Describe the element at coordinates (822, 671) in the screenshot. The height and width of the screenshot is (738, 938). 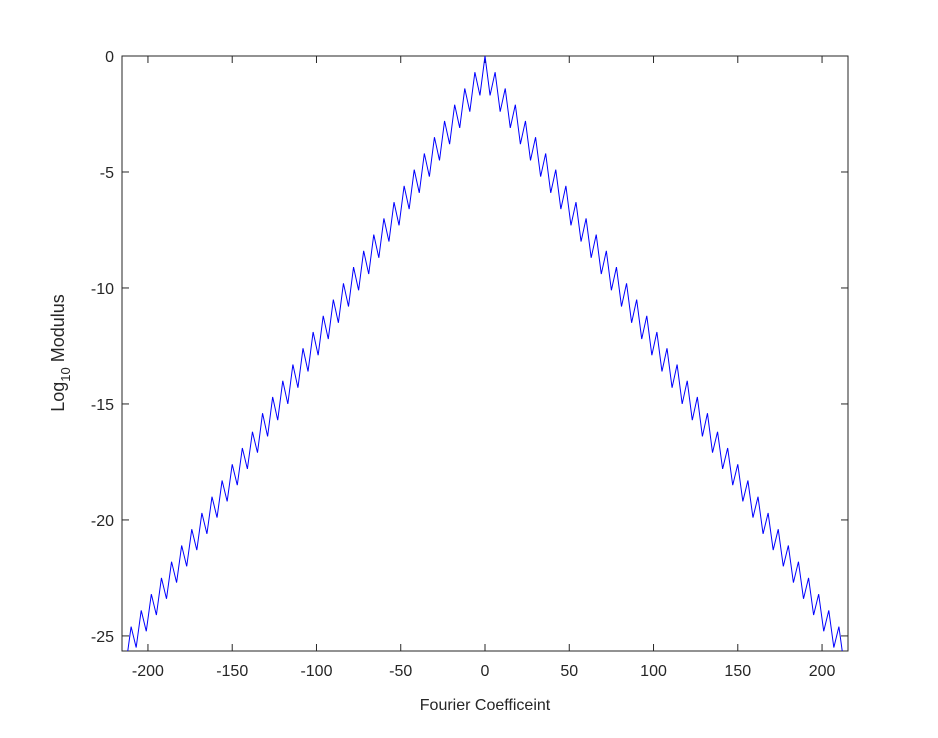
I see `x-tick-label: 200` at that location.